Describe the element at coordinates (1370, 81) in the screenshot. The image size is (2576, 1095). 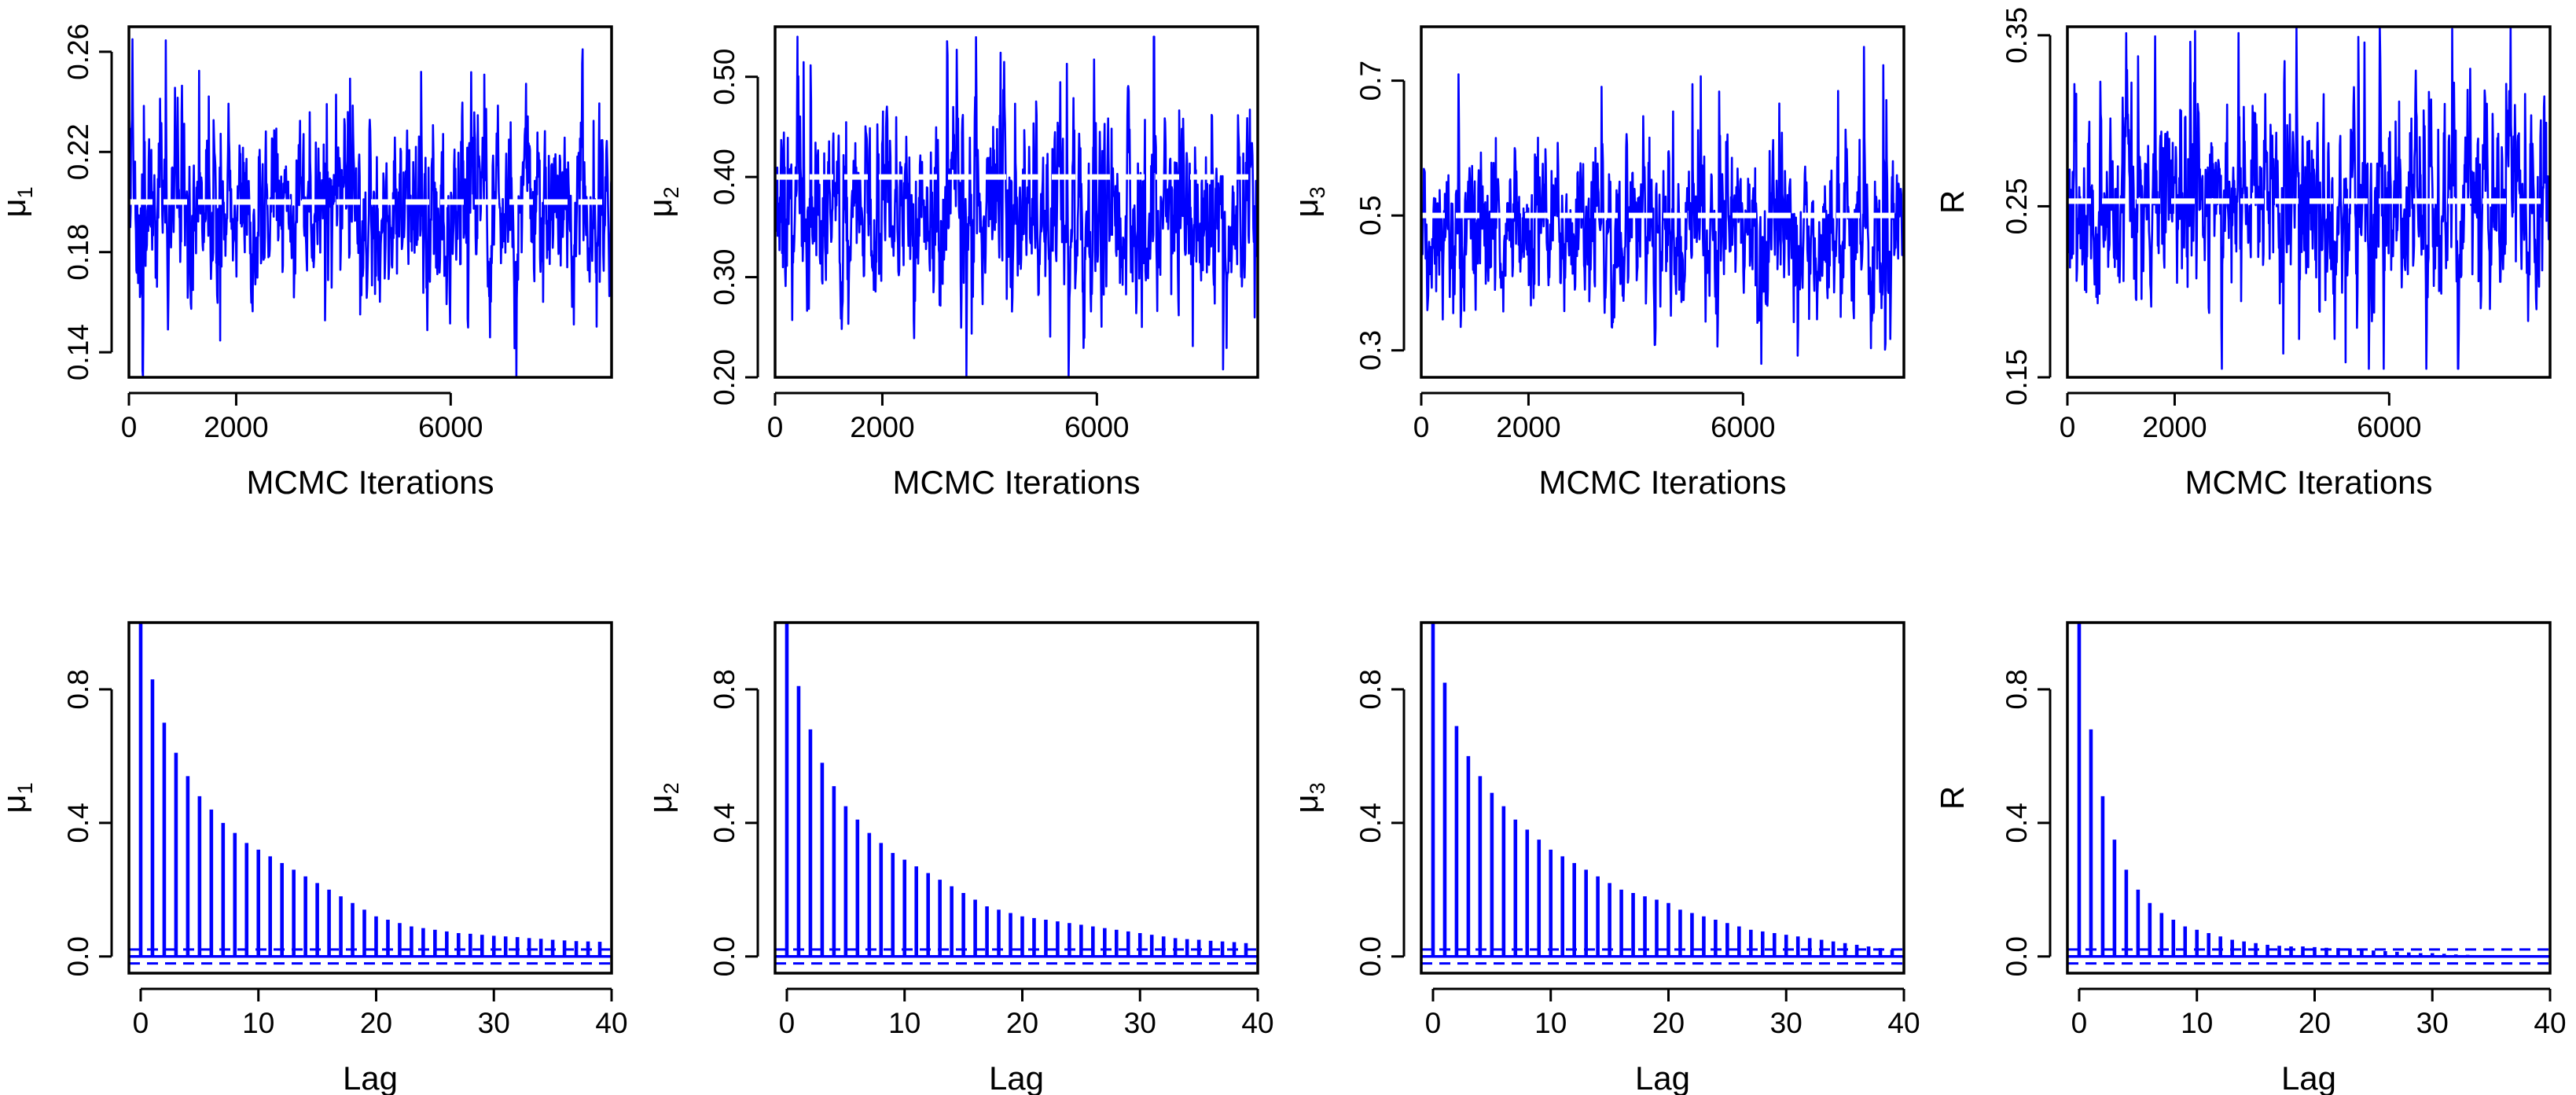
I see `y-tick-label: 0.7` at that location.